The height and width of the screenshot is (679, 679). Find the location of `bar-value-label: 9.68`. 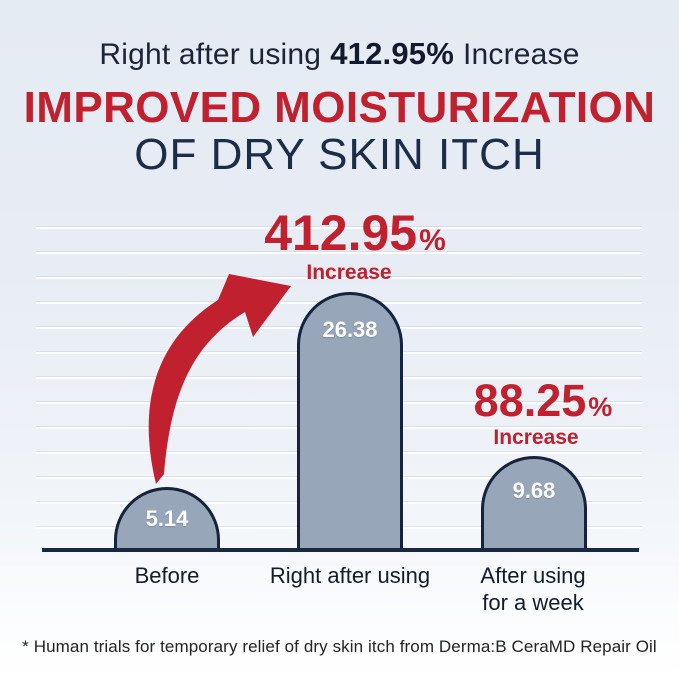

bar-value-label: 9.68 is located at coordinates (534, 490).